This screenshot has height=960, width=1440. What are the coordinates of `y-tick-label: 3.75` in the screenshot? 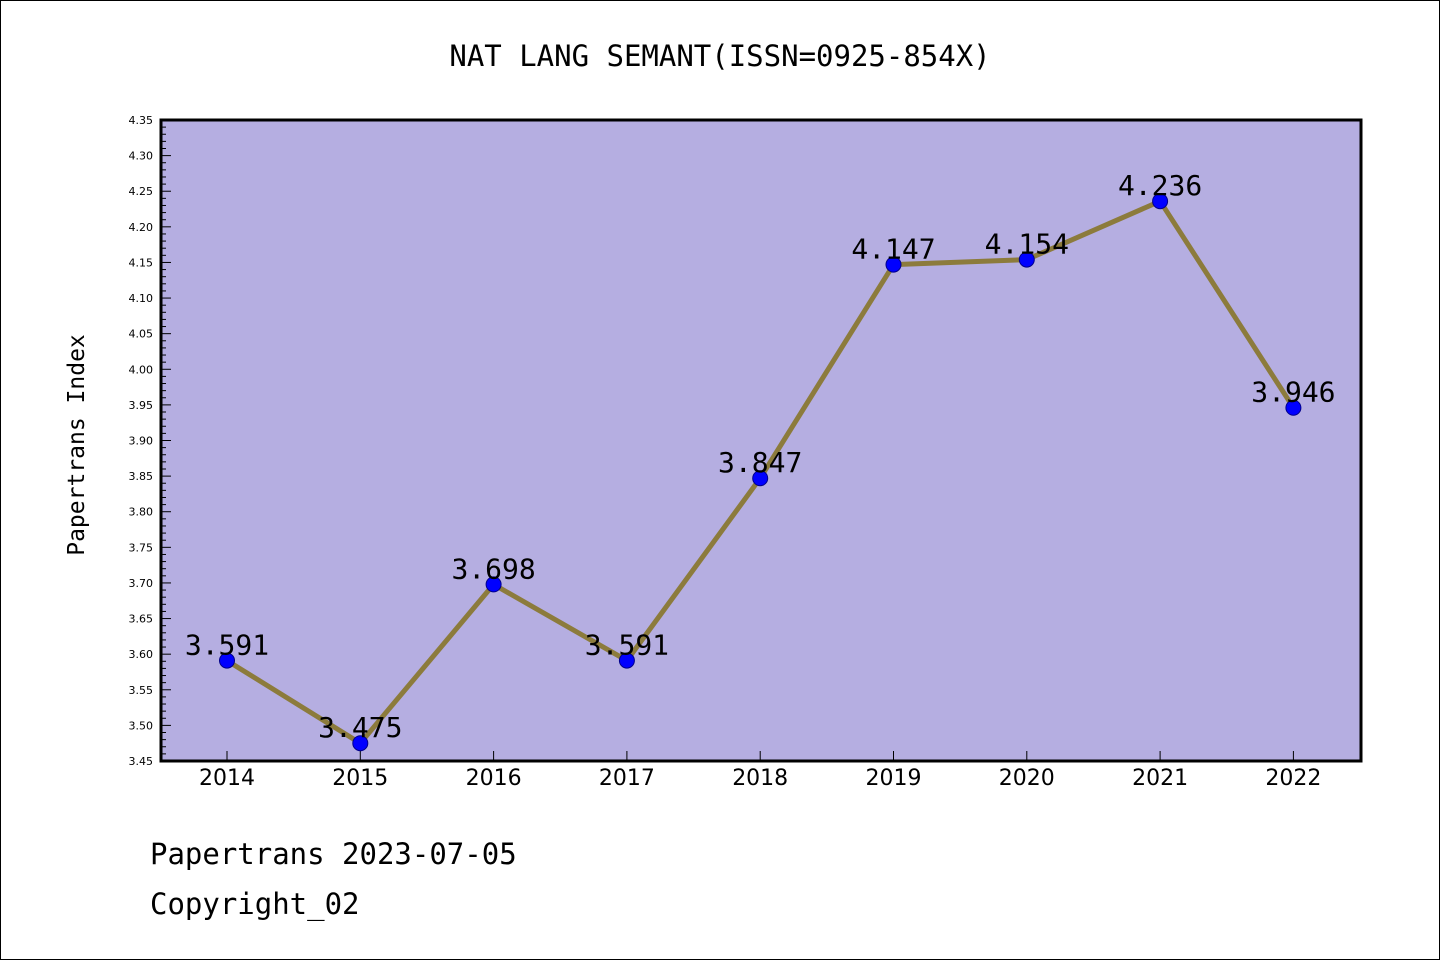 It's located at (141, 547).